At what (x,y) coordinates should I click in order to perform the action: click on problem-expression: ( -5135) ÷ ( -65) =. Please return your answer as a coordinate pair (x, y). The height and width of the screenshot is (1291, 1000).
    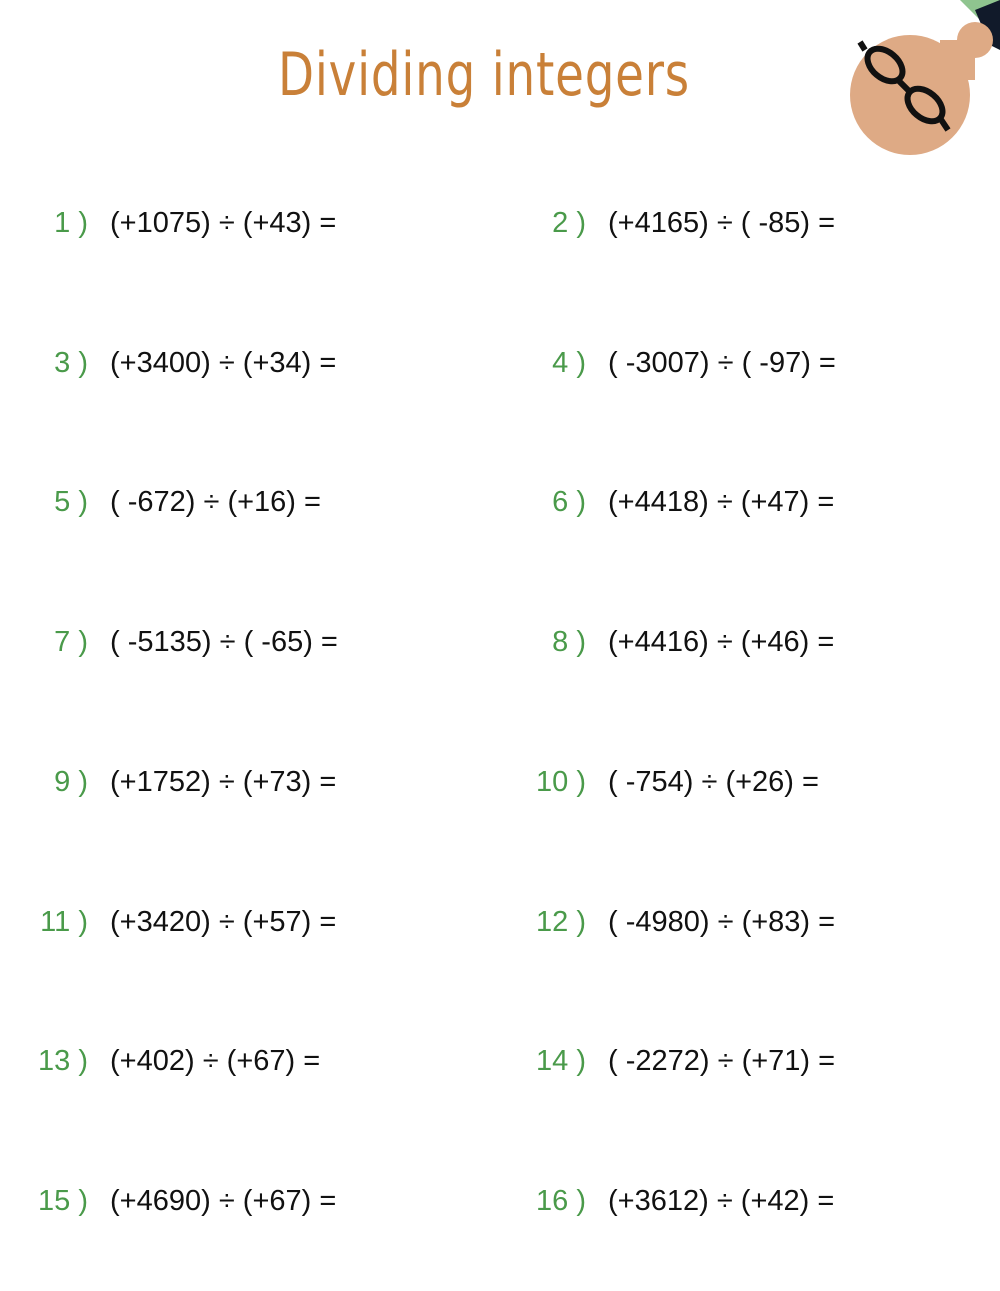
    Looking at the image, I should click on (224, 642).